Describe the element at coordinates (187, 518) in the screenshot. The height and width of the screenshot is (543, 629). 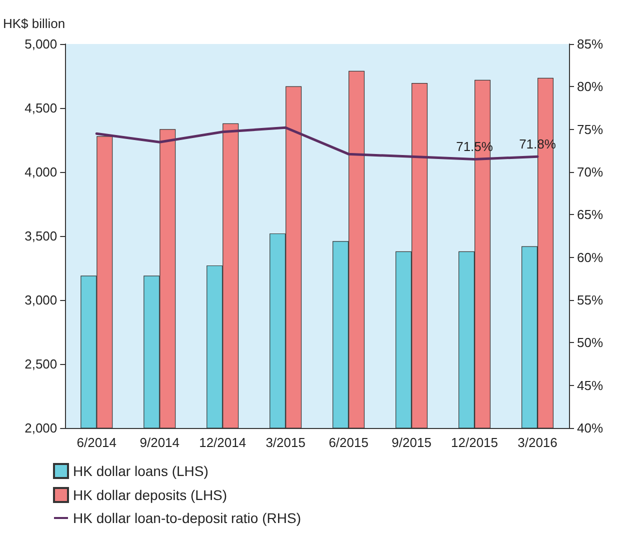
I see `legend-label: HK dollar loan-to-deposit ratio (RHS)` at that location.